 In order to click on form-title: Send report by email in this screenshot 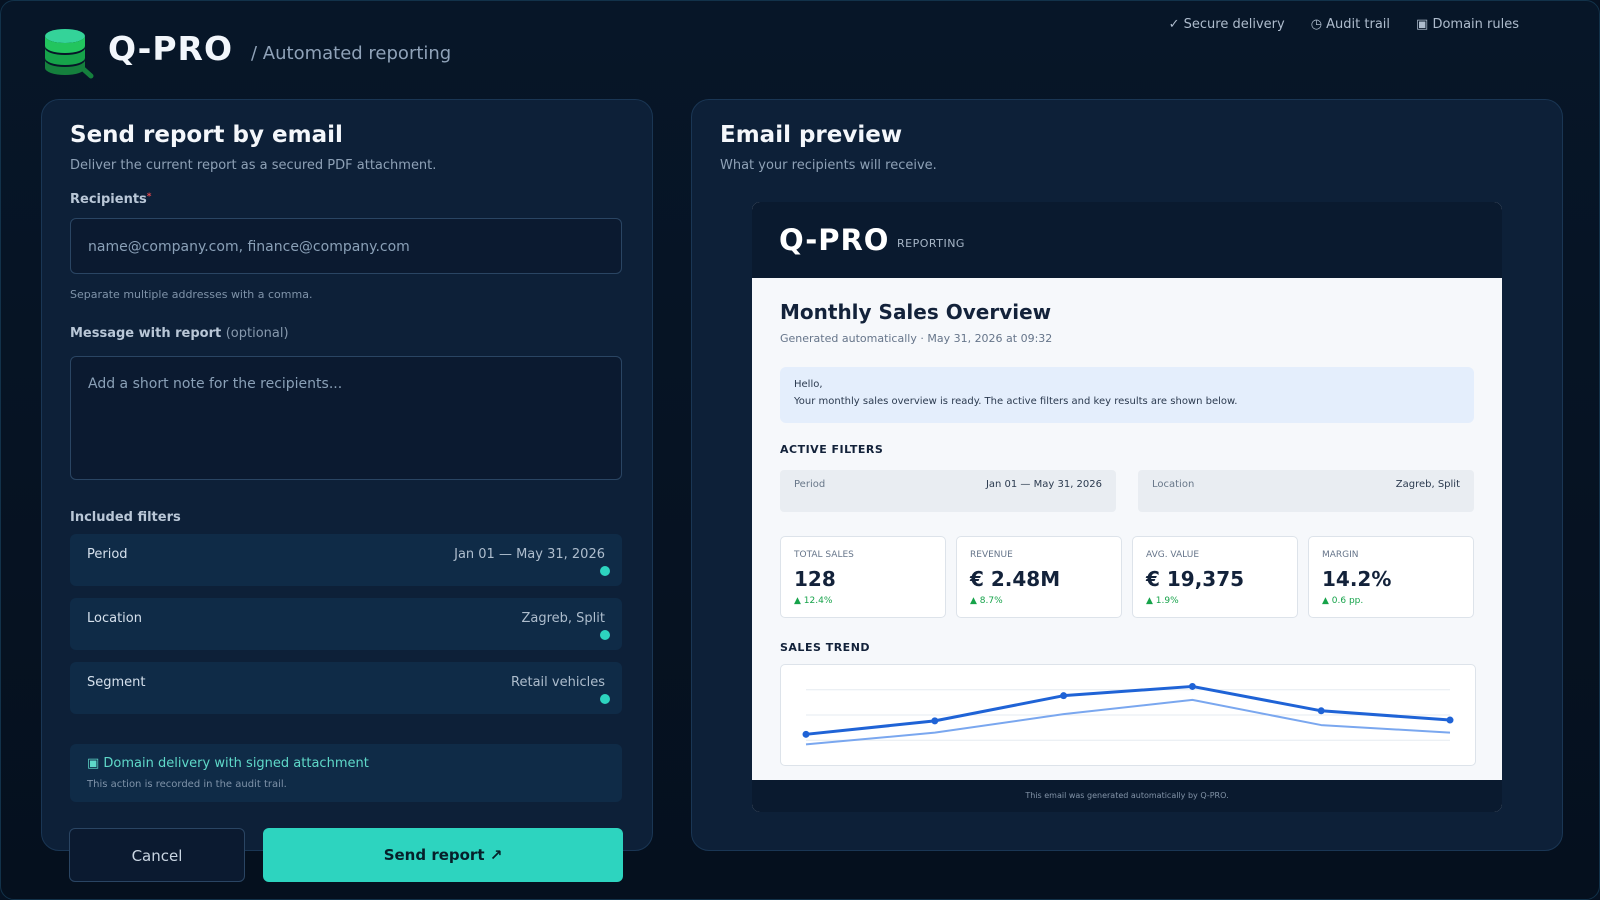, I will do `click(206, 135)`.